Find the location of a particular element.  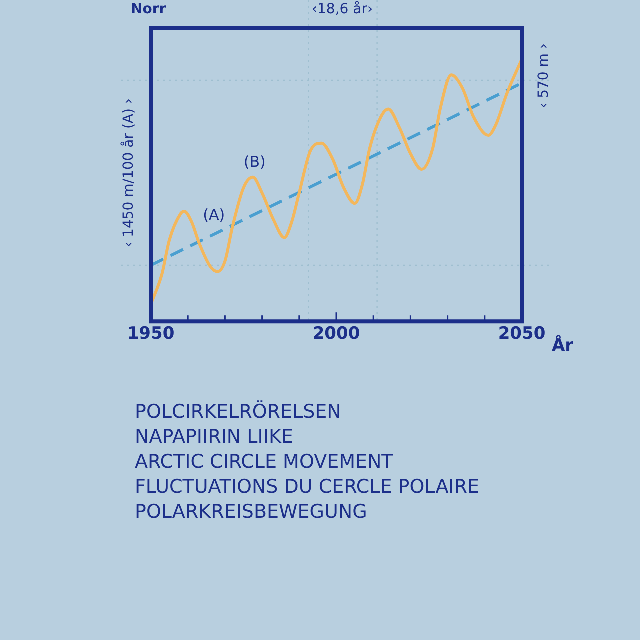

y2-axis-title: ‹ 570 m › is located at coordinates (544, 76).